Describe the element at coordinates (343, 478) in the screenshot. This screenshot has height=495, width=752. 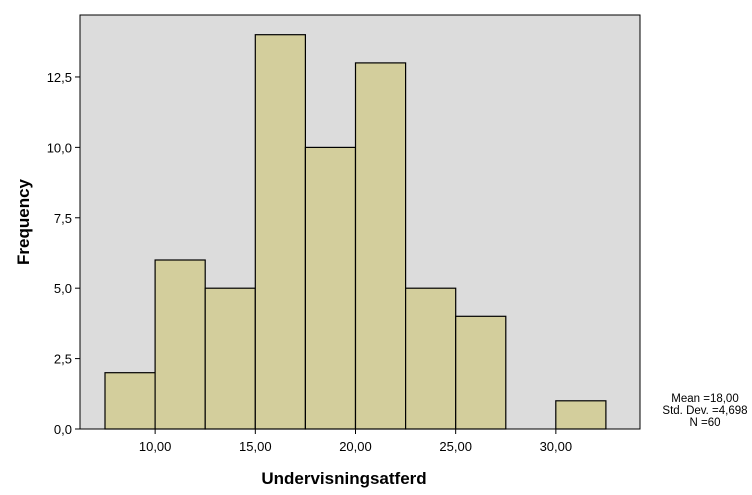
I see `x-axis-title: Undervisningsatferd` at that location.